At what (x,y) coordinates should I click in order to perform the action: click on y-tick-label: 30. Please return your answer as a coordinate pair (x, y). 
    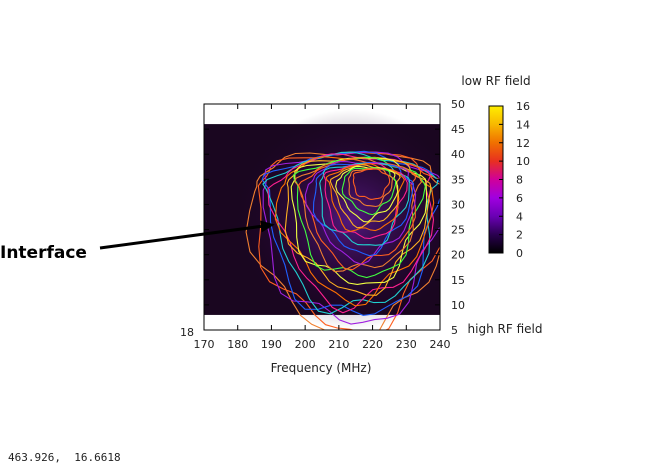
    Looking at the image, I should click on (458, 204).